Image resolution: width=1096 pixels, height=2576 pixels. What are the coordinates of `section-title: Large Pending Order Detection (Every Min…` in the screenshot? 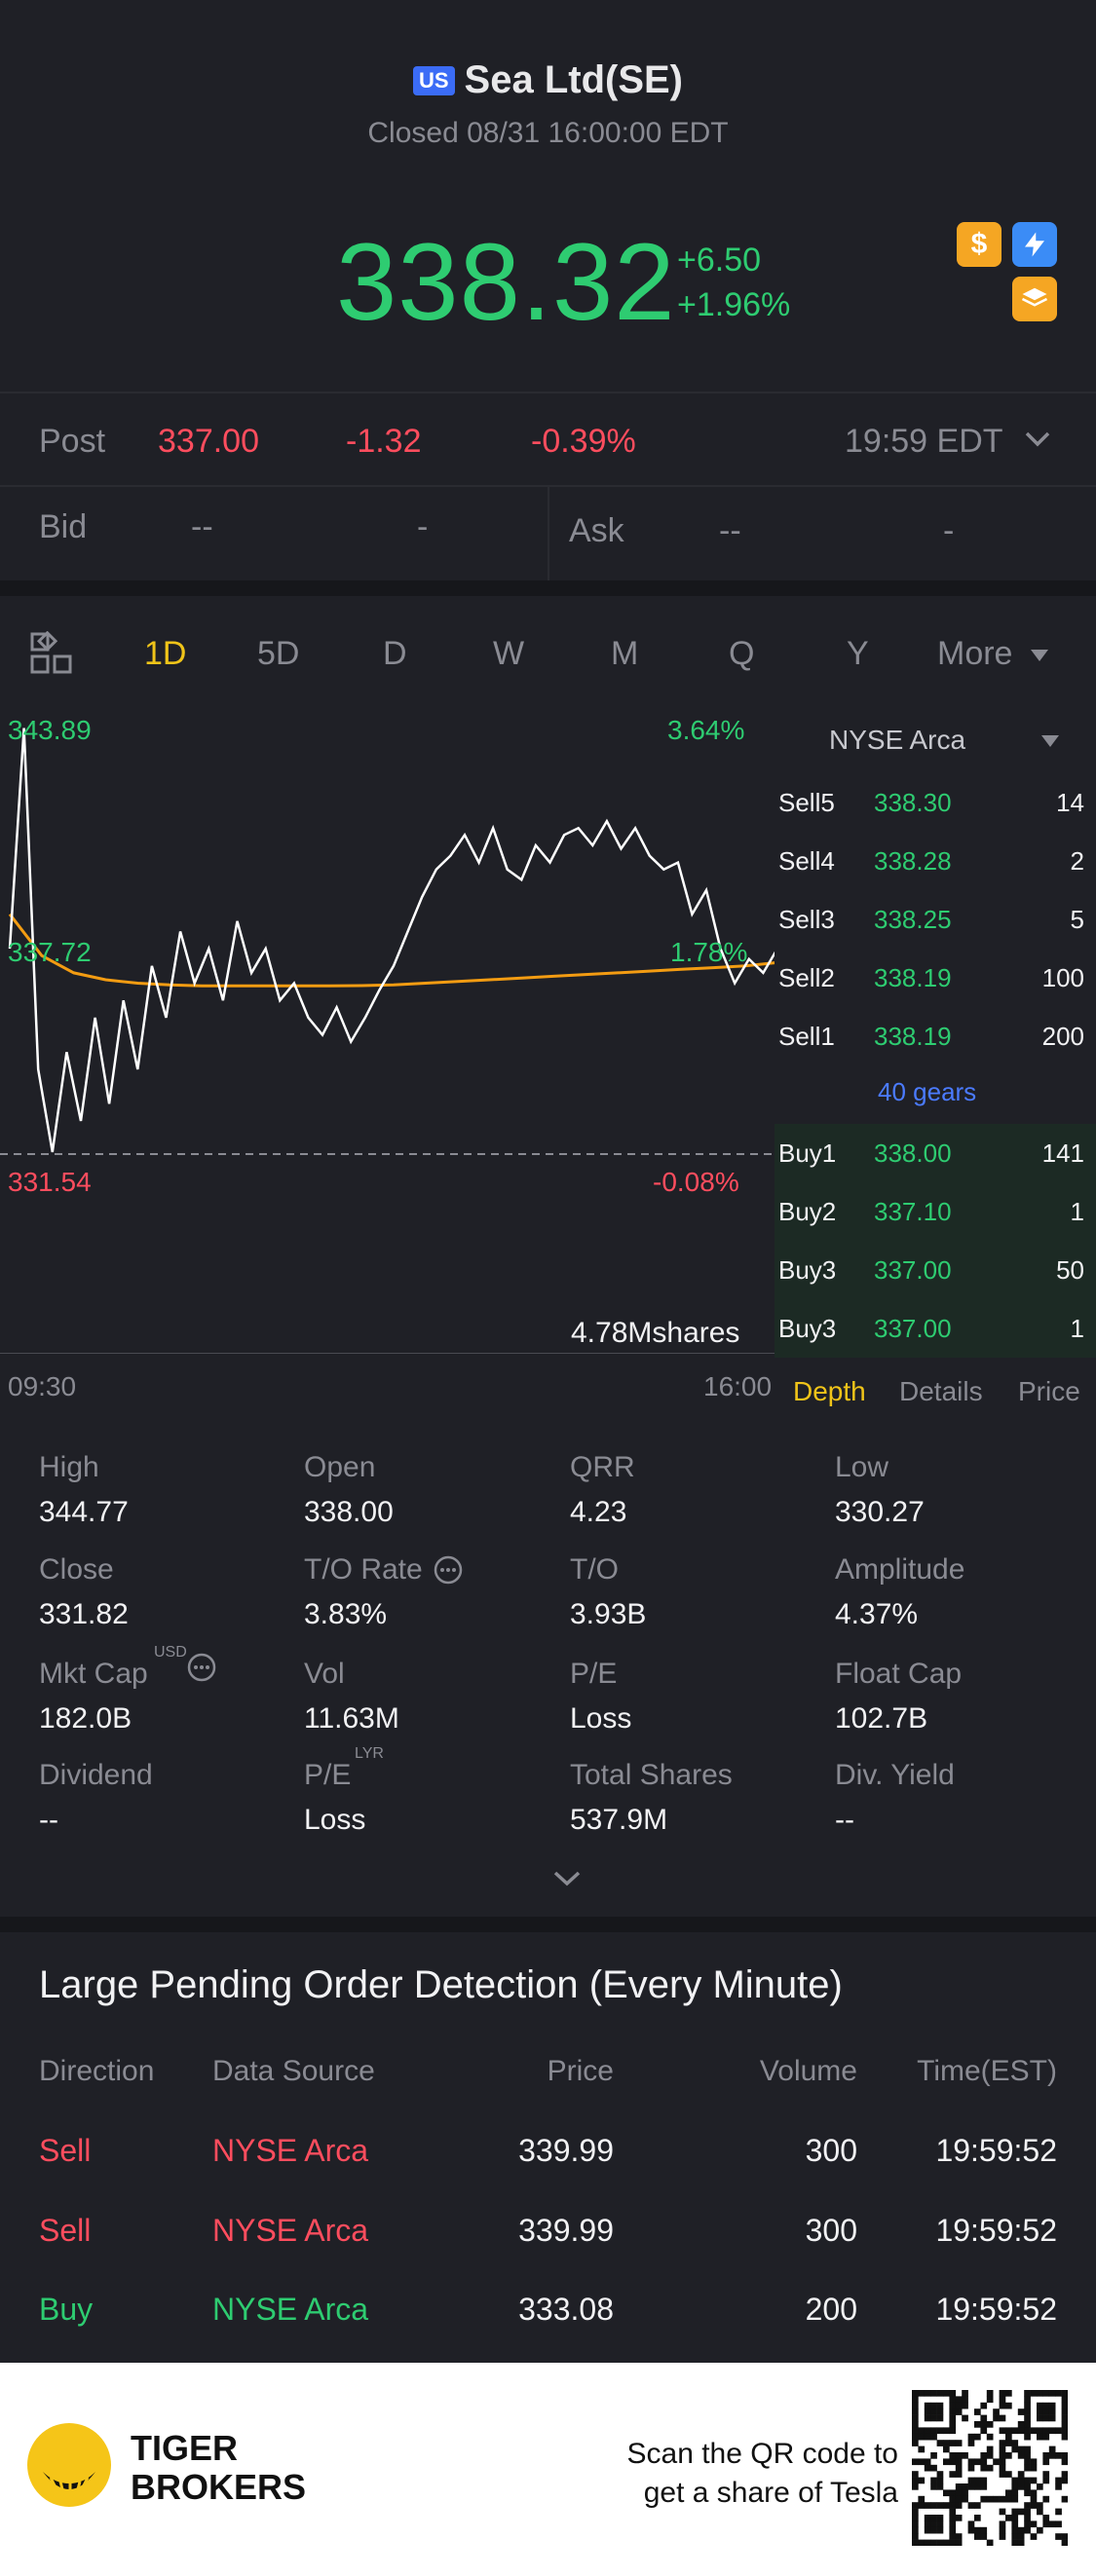 It's located at (441, 1984).